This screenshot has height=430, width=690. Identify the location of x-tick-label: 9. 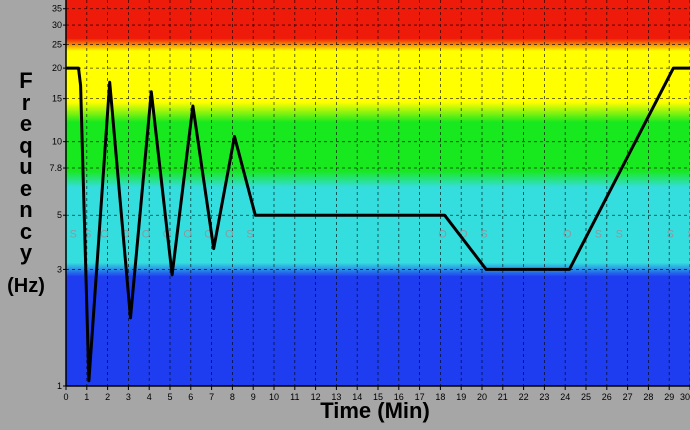
(253, 397).